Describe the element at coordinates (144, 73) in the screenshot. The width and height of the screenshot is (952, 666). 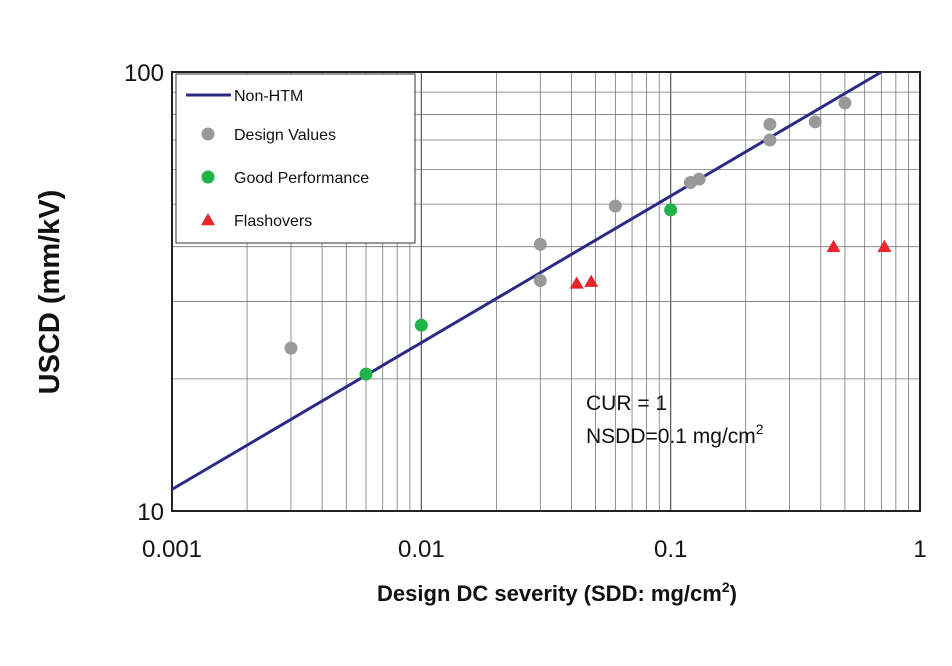
I see `y-tick-label: 100` at that location.